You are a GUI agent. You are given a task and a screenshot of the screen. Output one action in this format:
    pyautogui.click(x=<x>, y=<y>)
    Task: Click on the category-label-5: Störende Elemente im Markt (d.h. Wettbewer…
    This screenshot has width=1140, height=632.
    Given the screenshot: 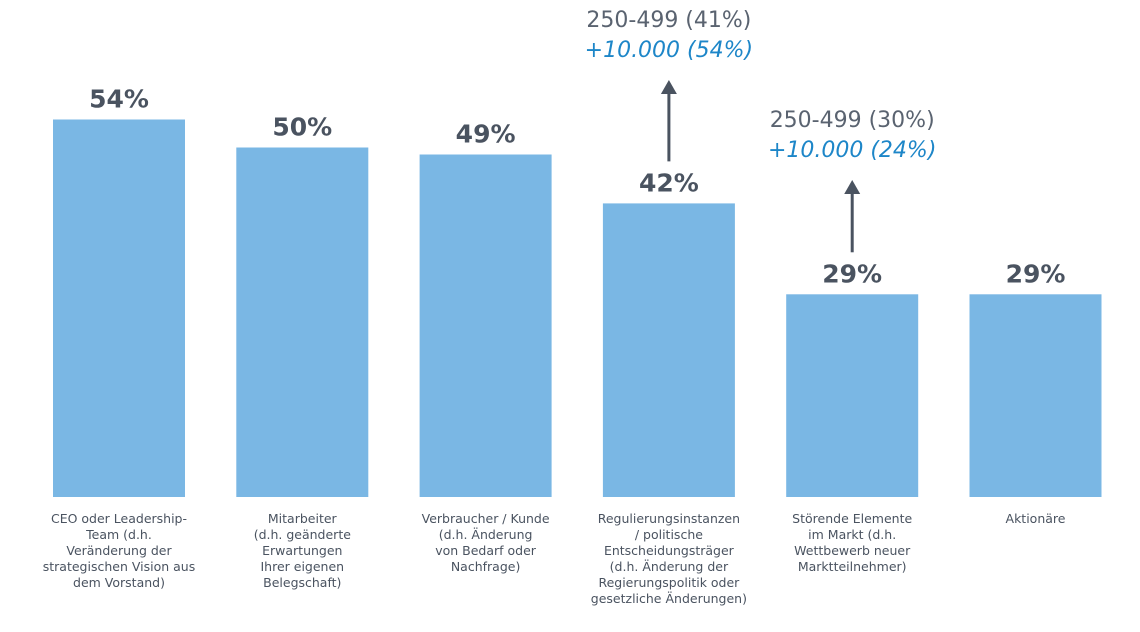 What is the action you would take?
    pyautogui.click(x=852, y=542)
    